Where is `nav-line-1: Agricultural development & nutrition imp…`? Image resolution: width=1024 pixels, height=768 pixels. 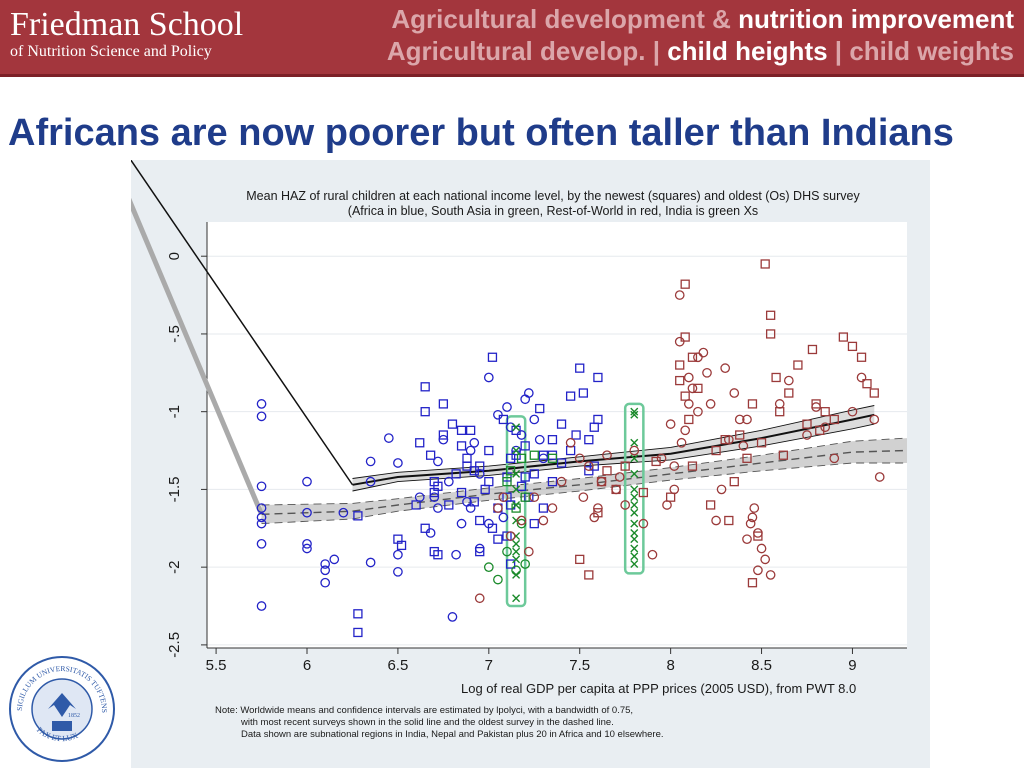 nav-line-1: Agricultural development & nutrition imp… is located at coordinates (702, 19).